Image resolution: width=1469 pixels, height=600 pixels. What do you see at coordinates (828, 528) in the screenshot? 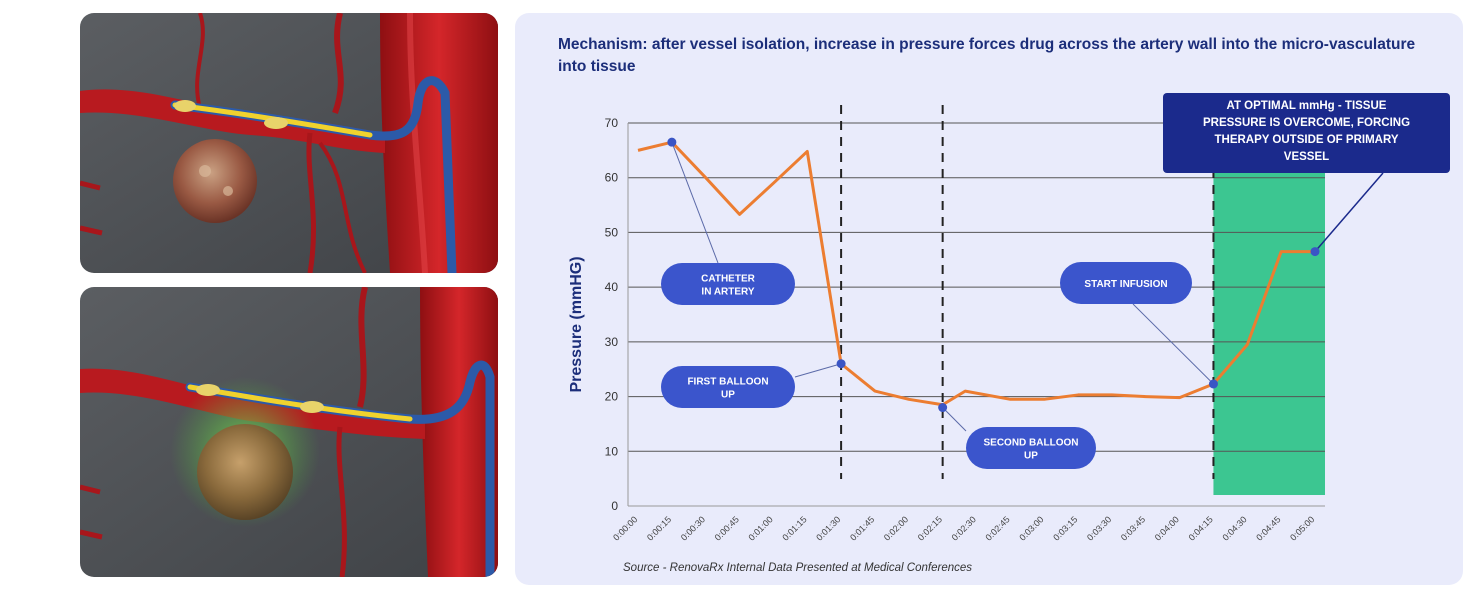
I see `x-tick-label: 0:01:30` at bounding box center [828, 528].